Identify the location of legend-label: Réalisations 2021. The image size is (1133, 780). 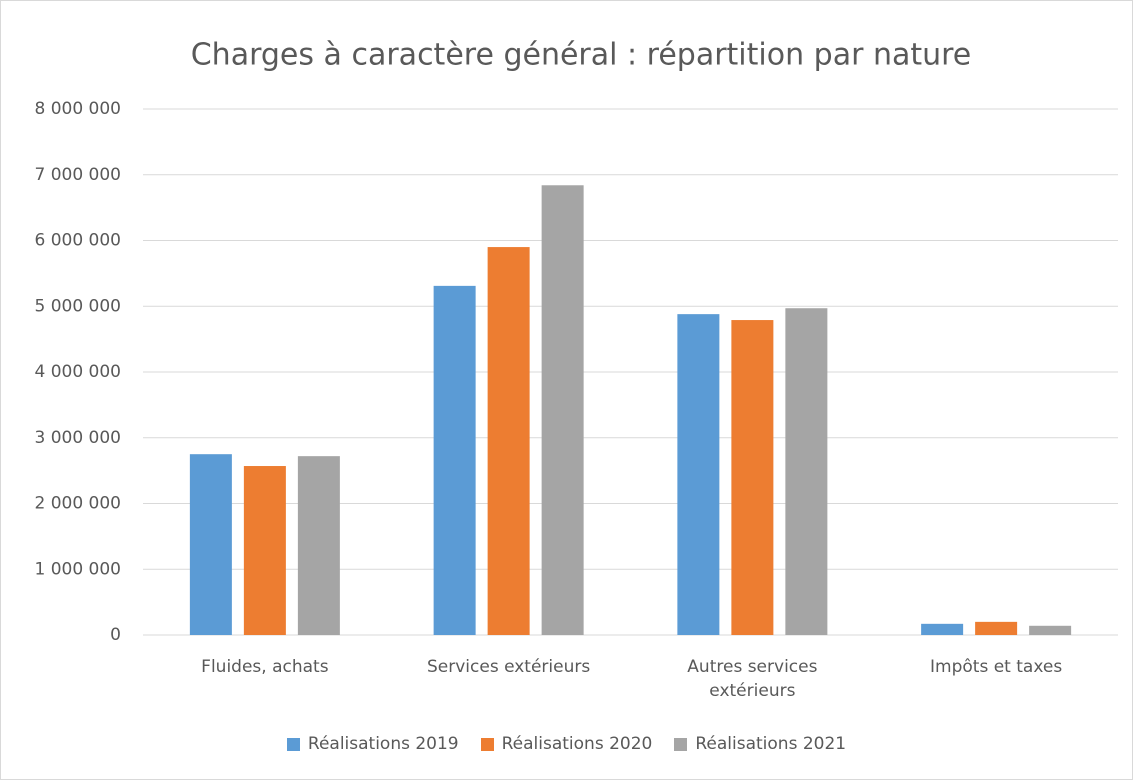
(771, 744).